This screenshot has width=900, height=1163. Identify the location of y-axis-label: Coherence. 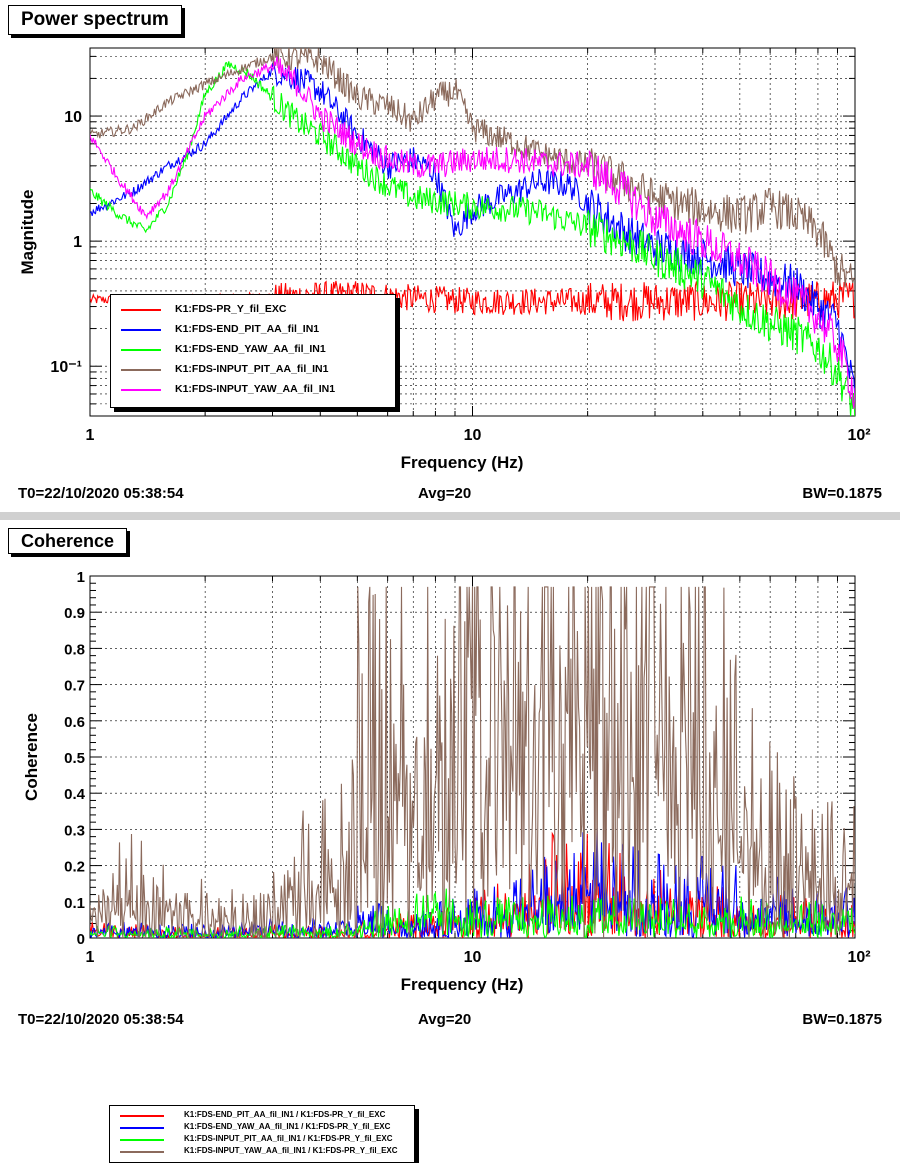
(31, 757).